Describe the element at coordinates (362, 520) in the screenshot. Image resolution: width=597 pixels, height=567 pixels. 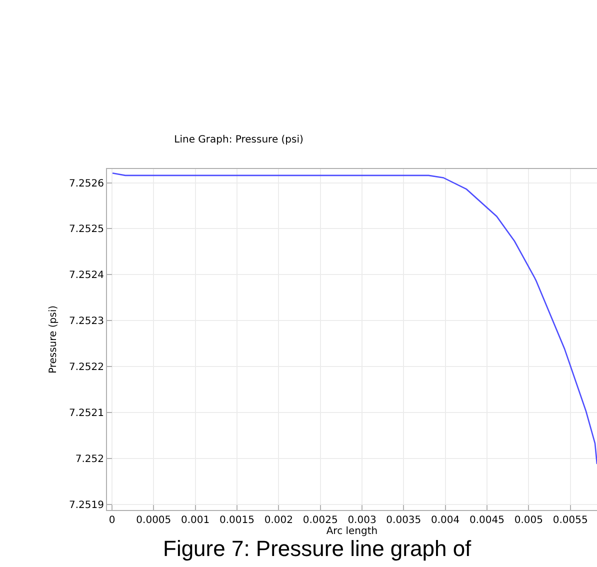
I see `x-tick-label: 0.003` at that location.